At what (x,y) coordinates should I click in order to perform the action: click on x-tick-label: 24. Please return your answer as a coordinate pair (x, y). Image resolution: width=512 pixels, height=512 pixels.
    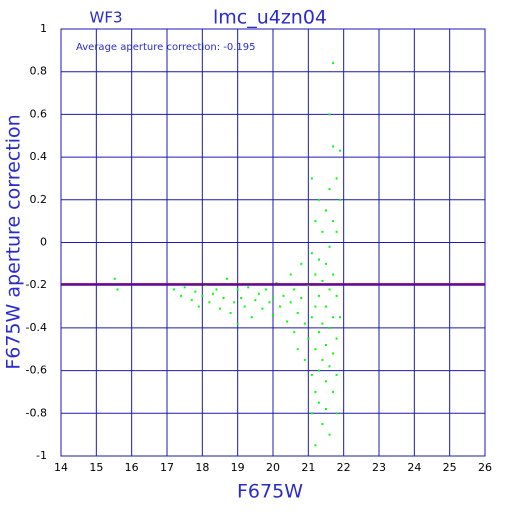
    Looking at the image, I should click on (414, 467).